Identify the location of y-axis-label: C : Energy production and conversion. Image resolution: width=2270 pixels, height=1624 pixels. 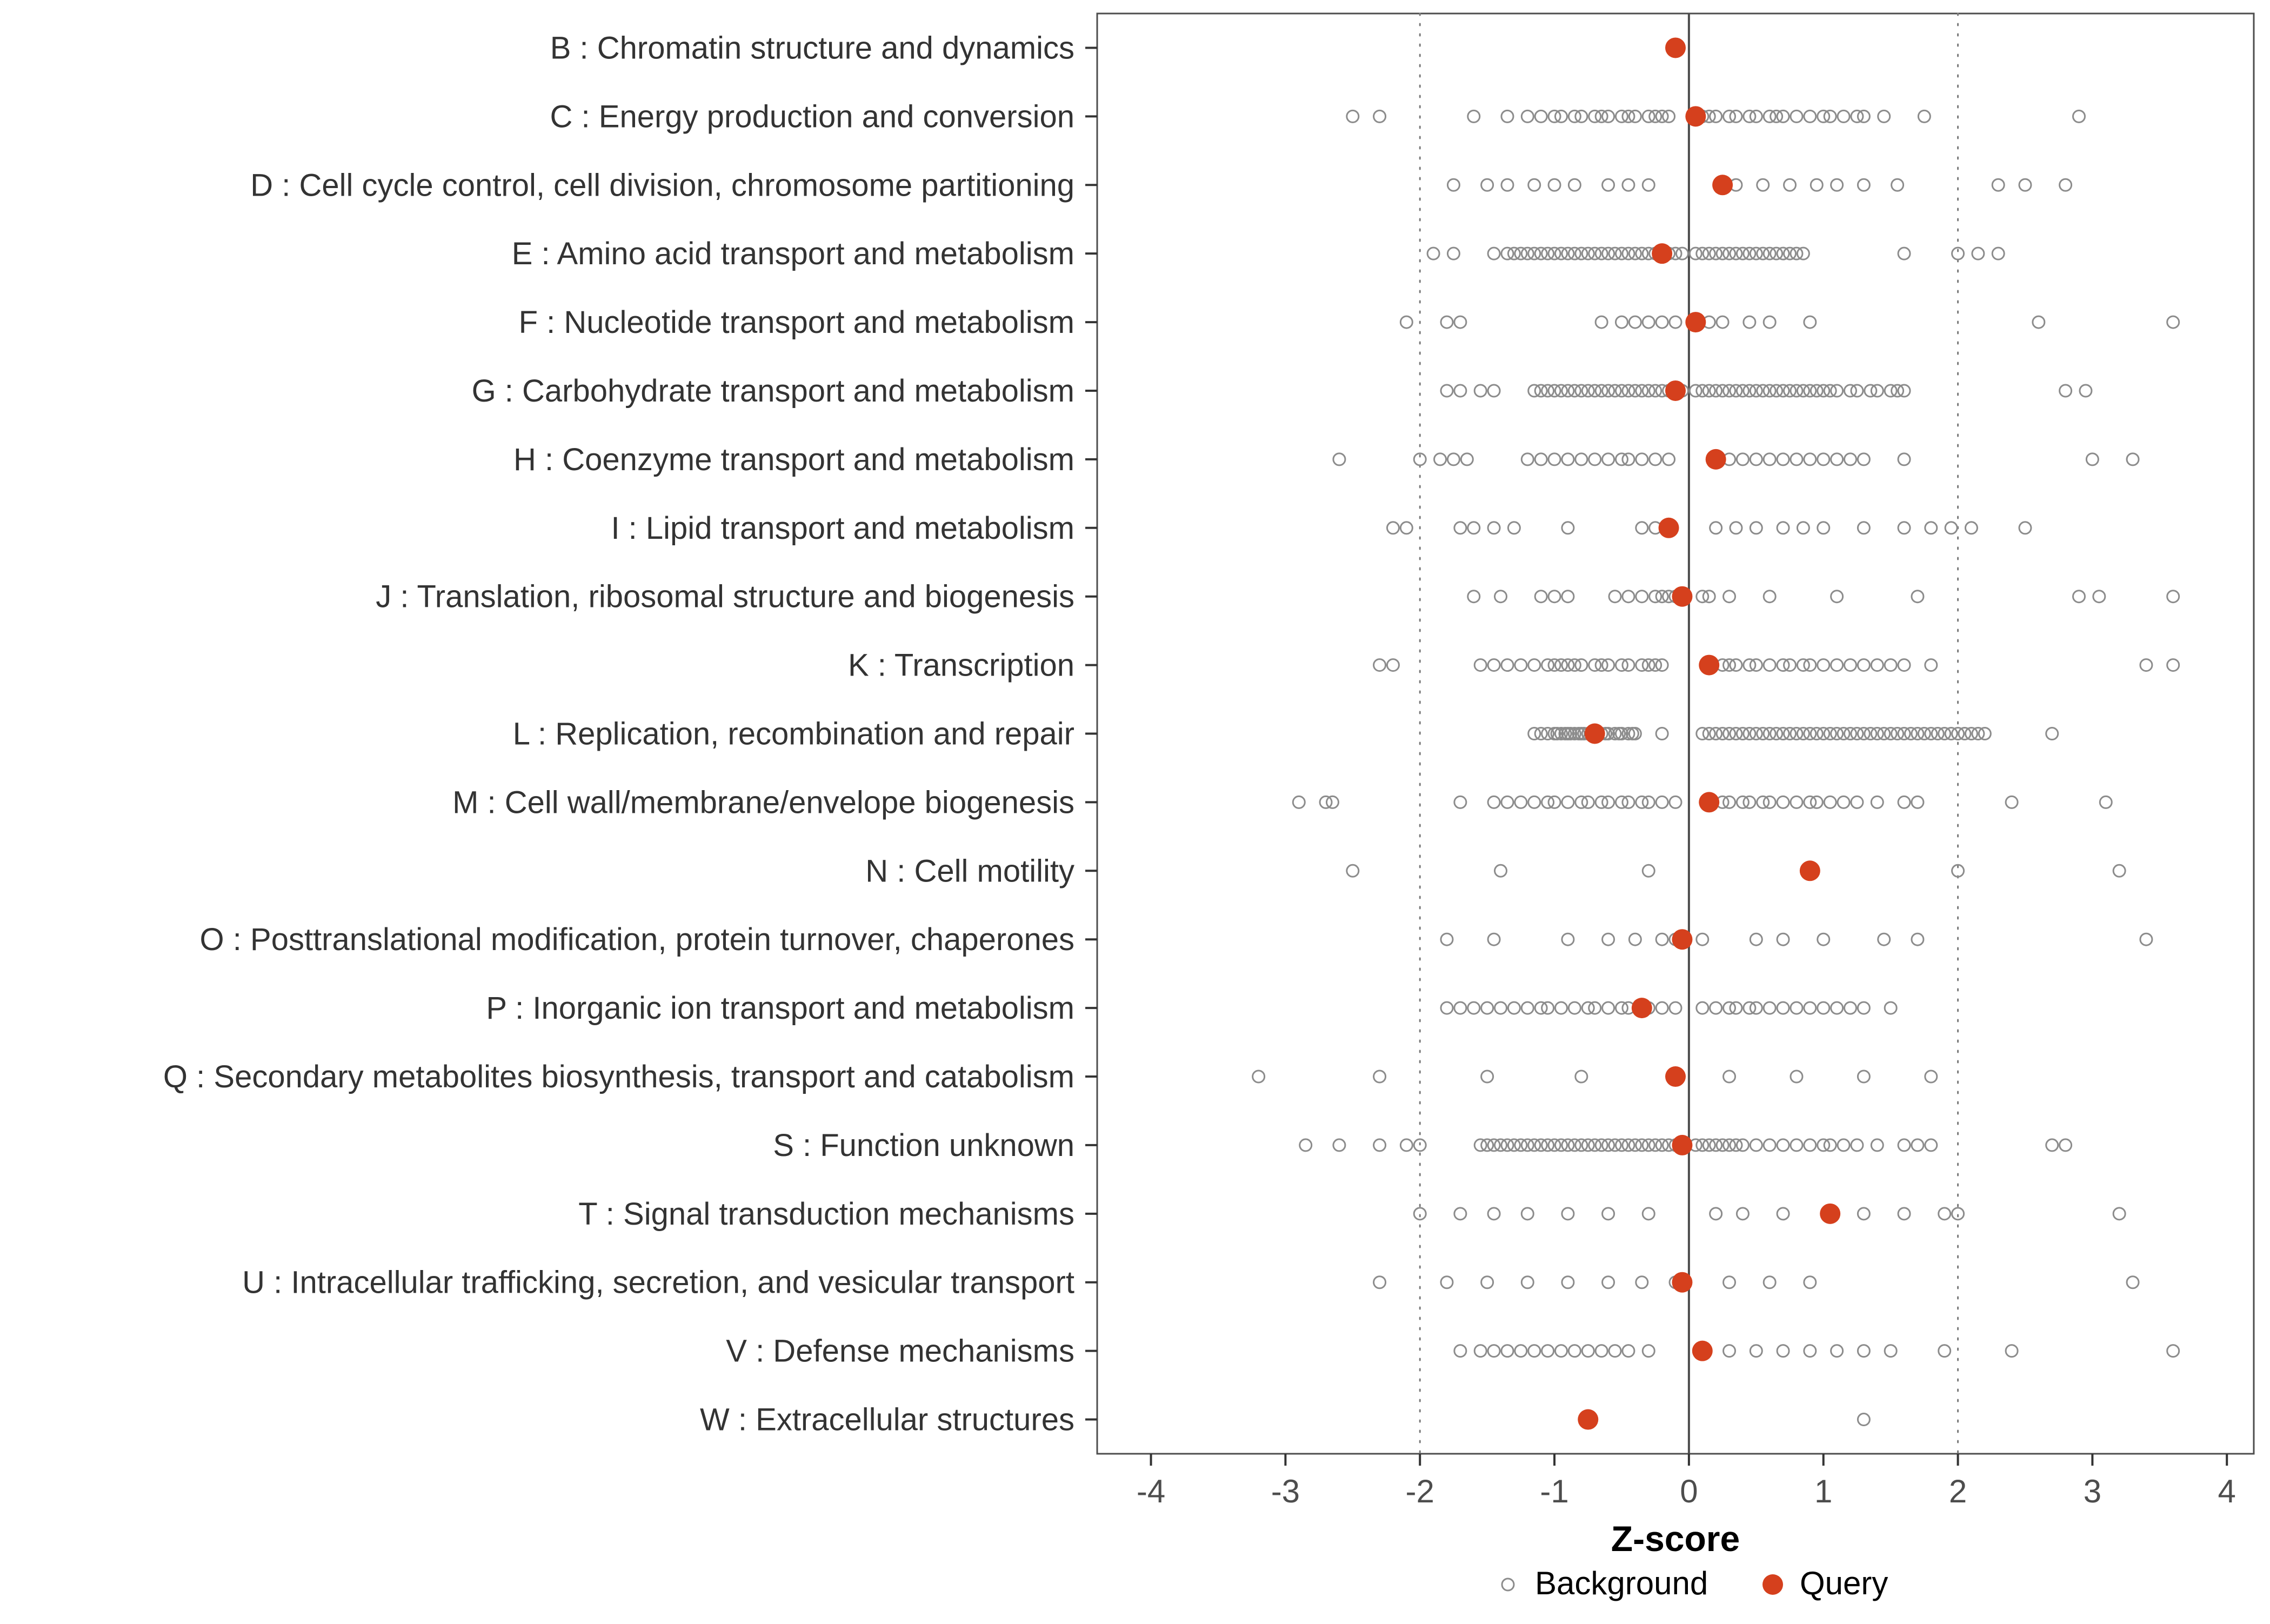
(812, 116).